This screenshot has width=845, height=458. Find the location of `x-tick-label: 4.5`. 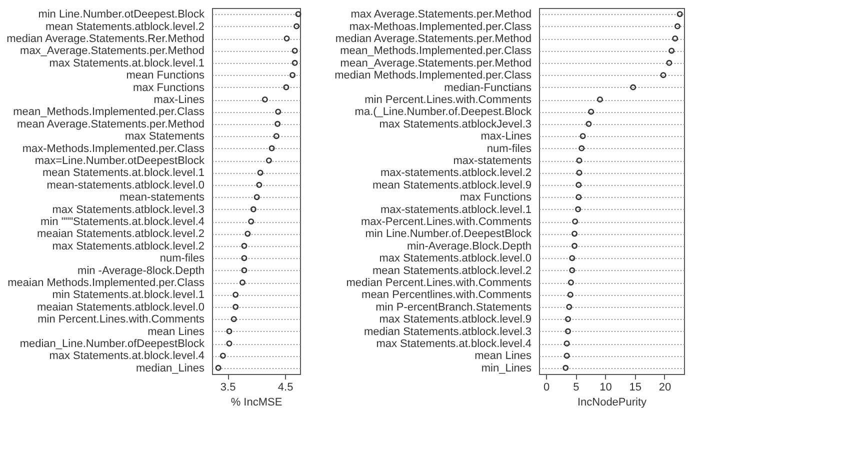

x-tick-label: 4.5 is located at coordinates (286, 388).